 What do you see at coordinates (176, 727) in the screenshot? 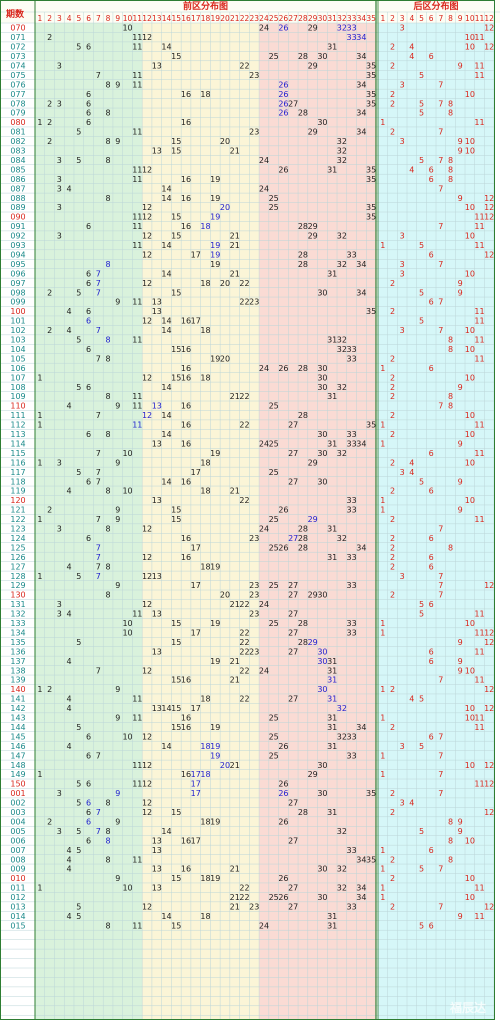
I see `front-drawn-number: 15` at bounding box center [176, 727].